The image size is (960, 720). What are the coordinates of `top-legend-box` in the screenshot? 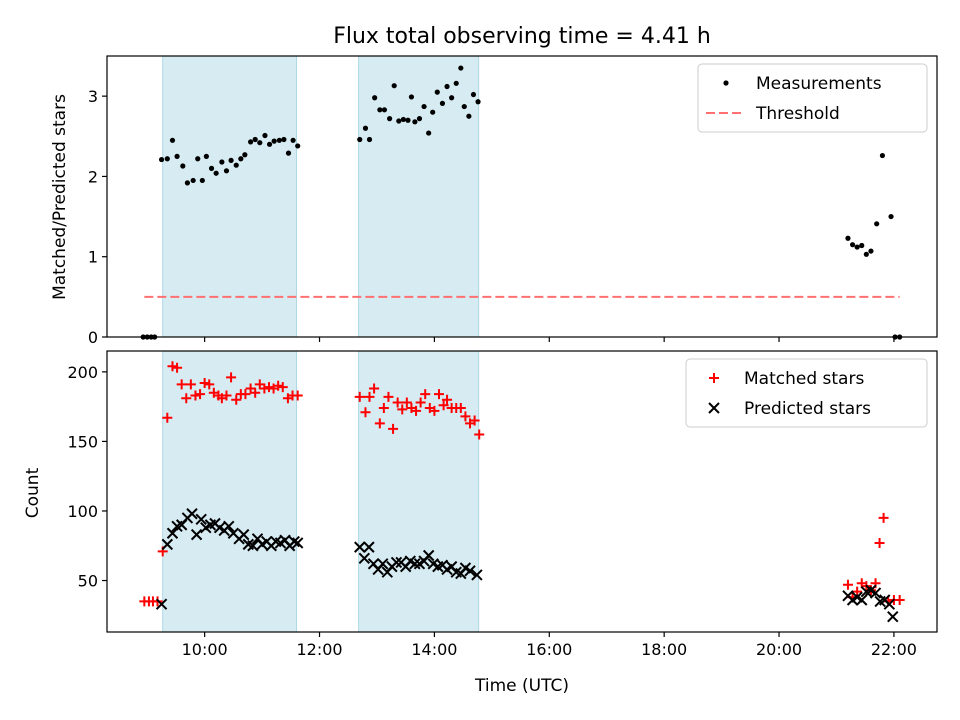 It's located at (812, 98).